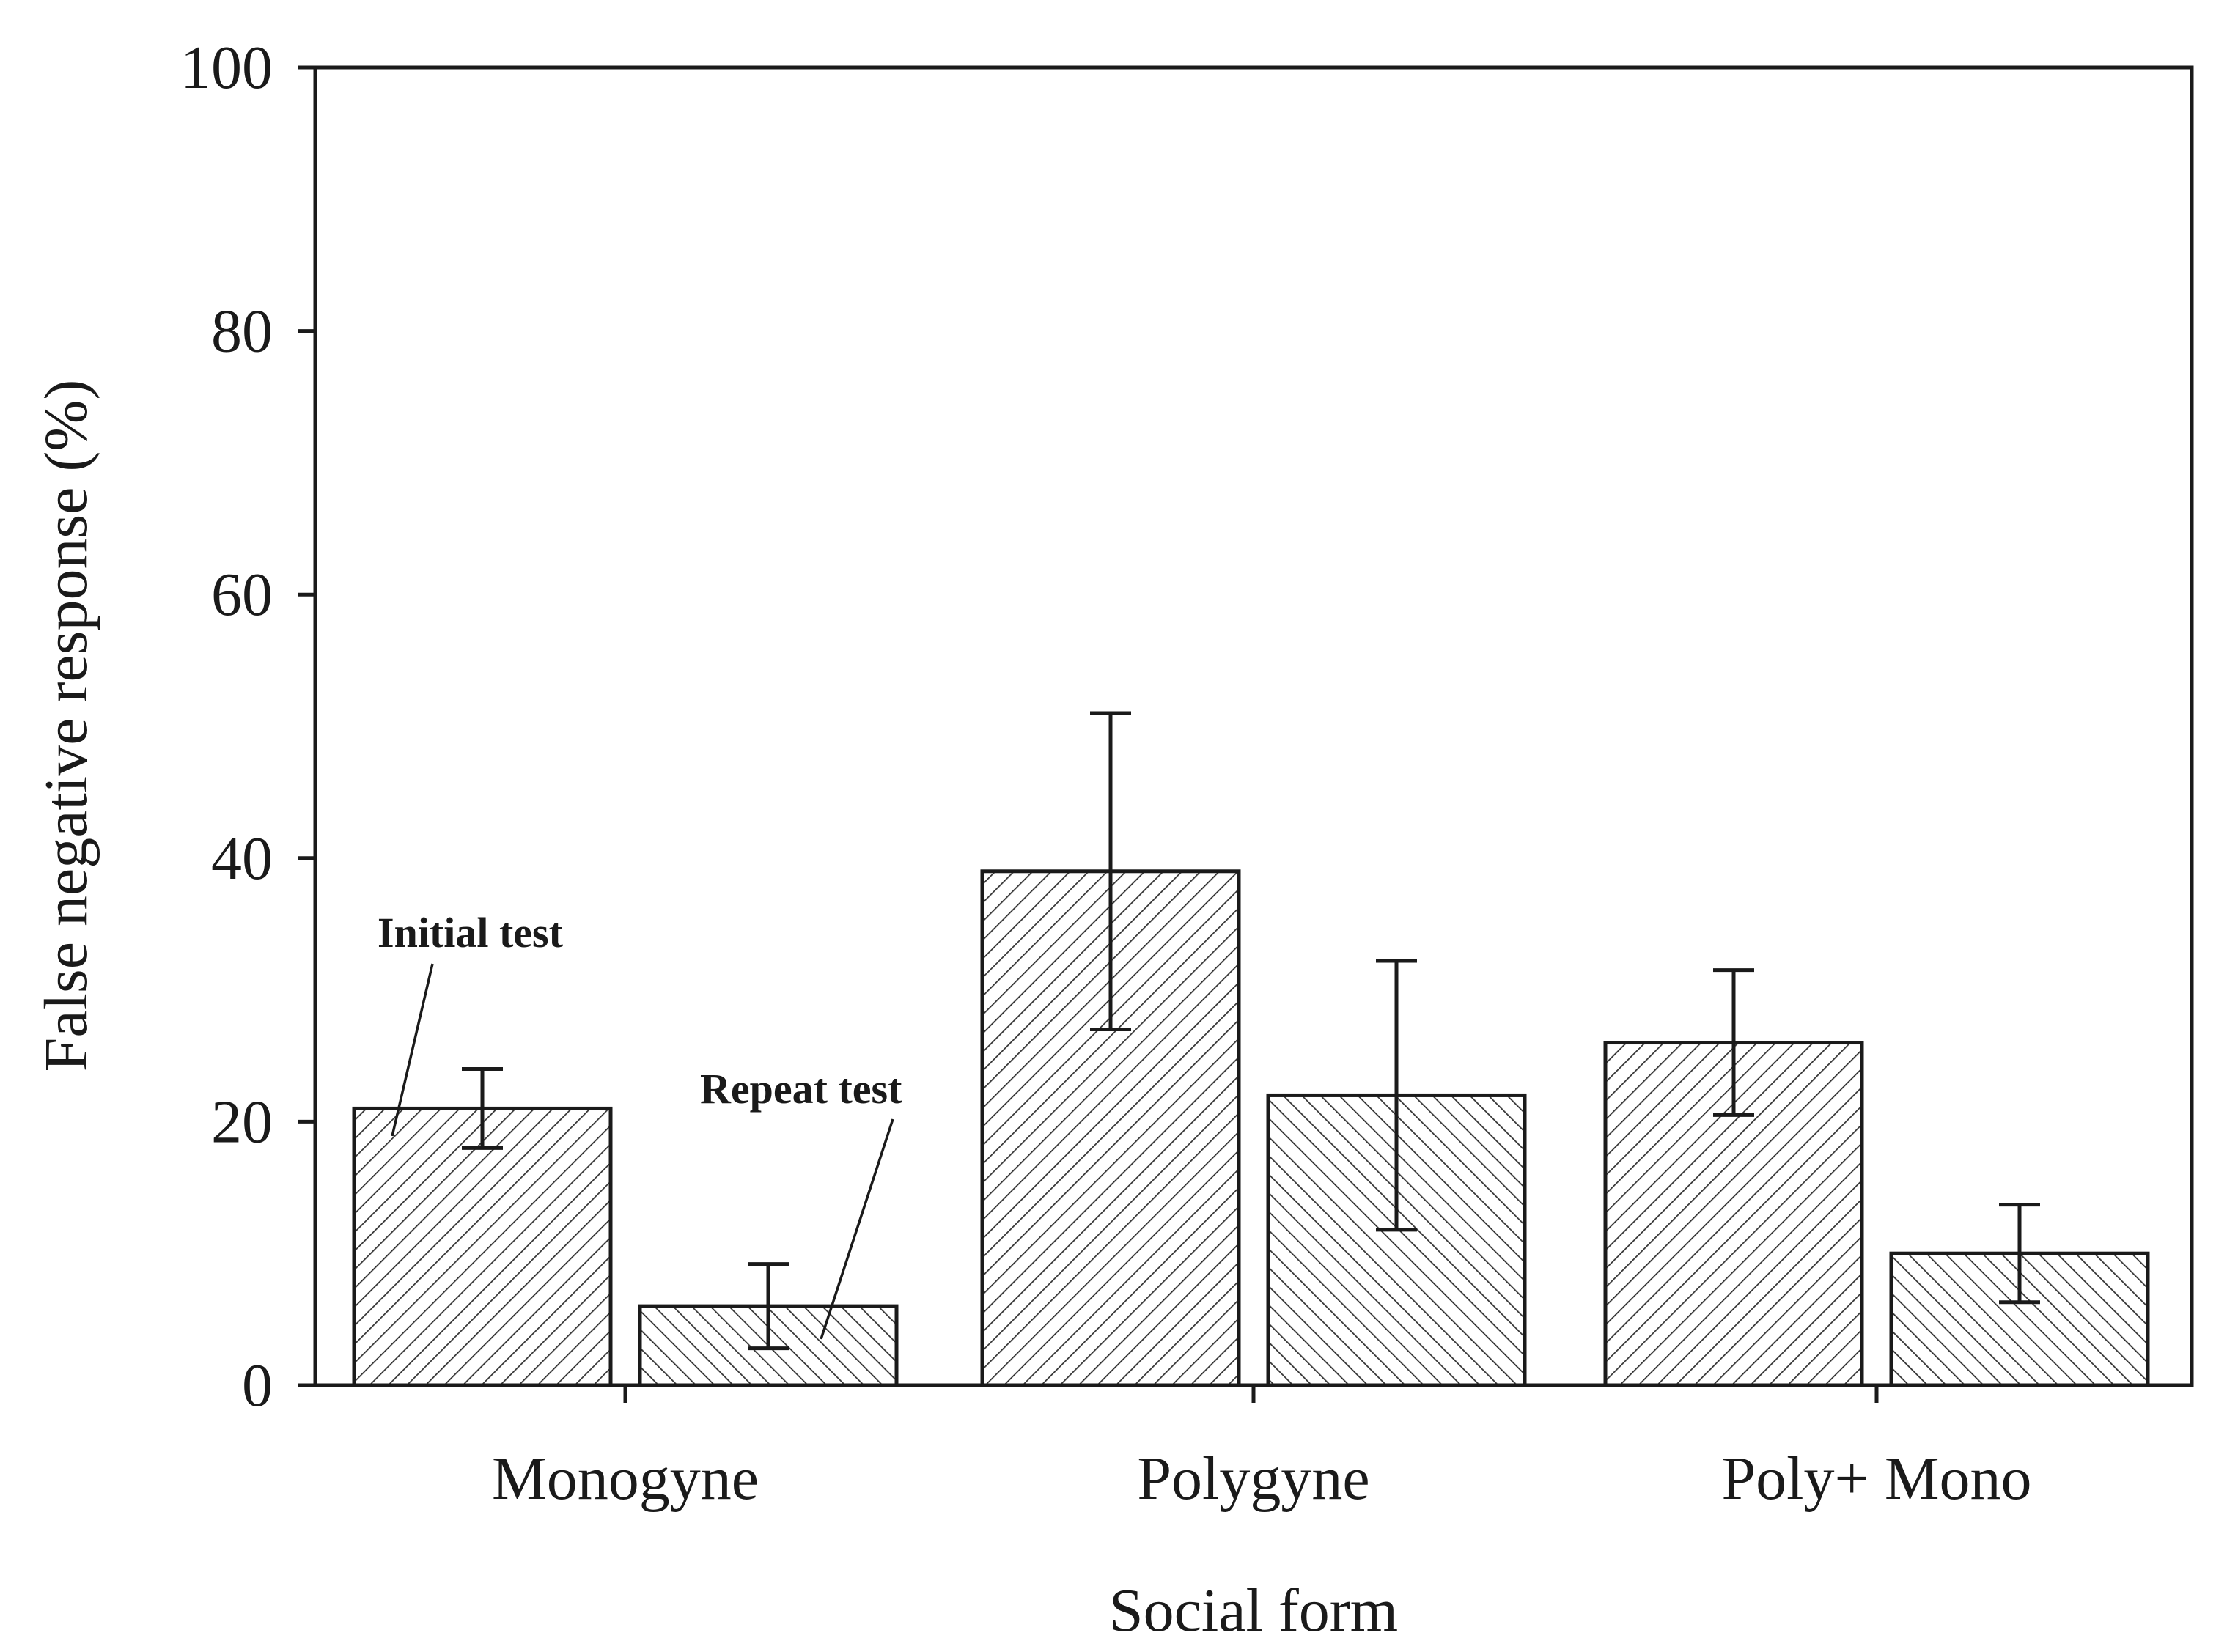  I want to click on annotations-layer: Initial test Repeat test, so click(640, 1124).